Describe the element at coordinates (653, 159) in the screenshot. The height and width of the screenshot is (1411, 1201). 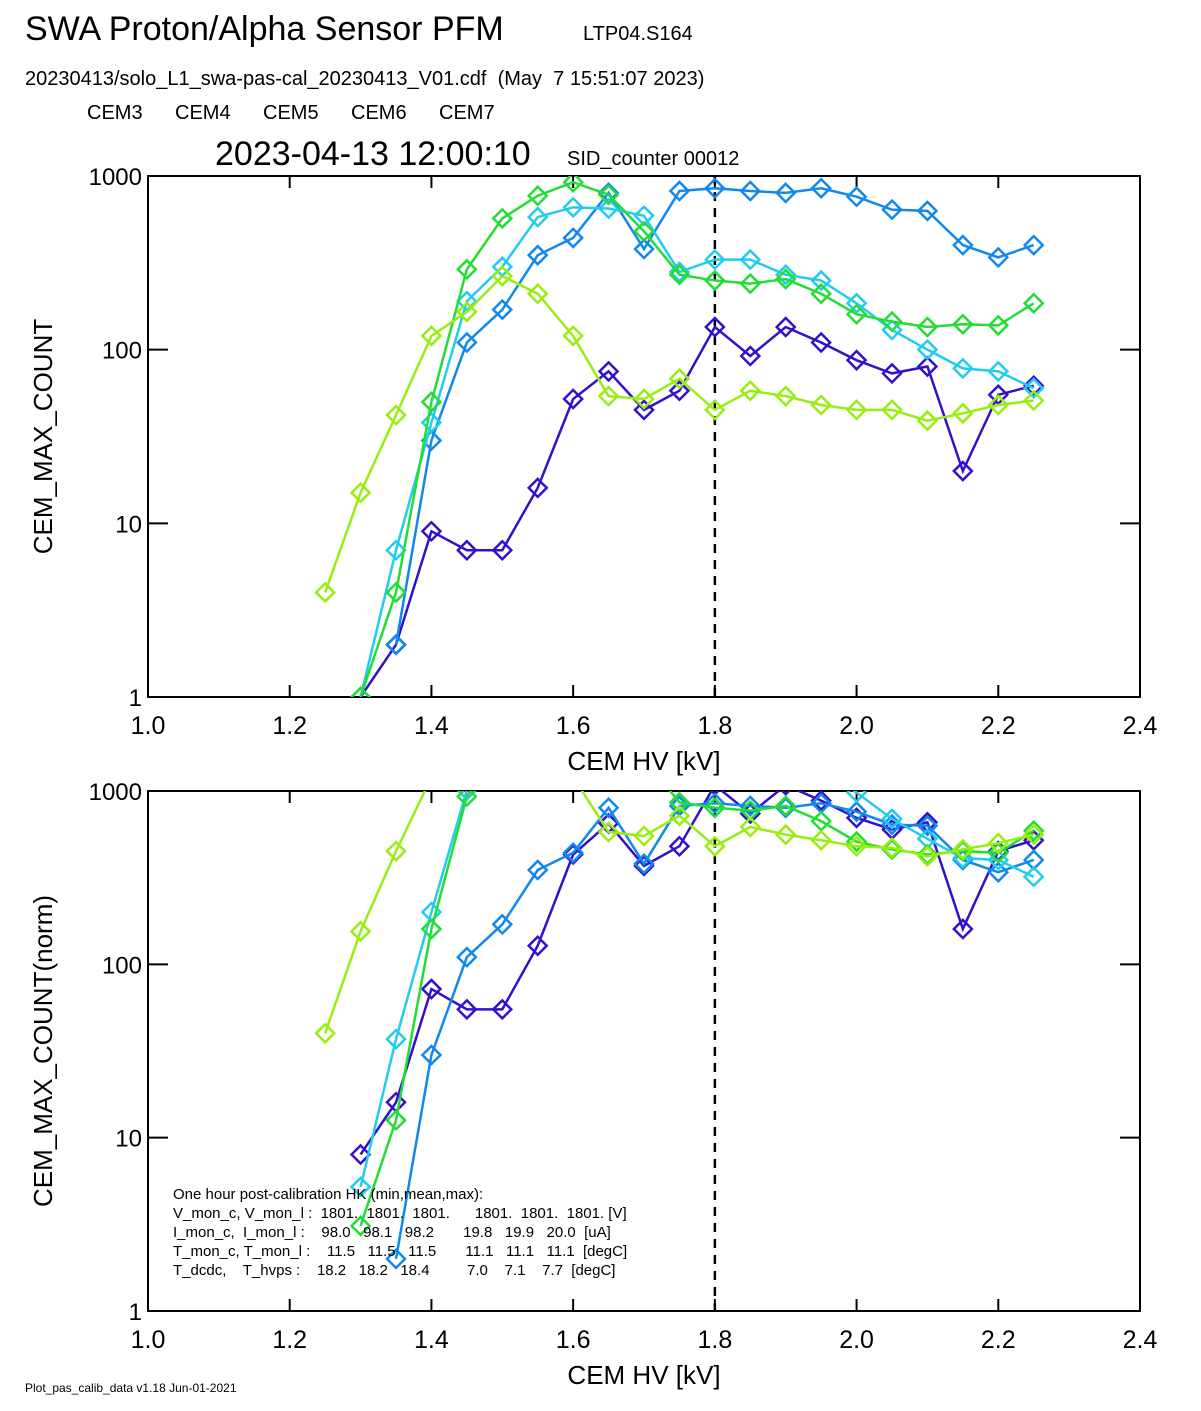
I see `counter: SID_counter 00012` at that location.